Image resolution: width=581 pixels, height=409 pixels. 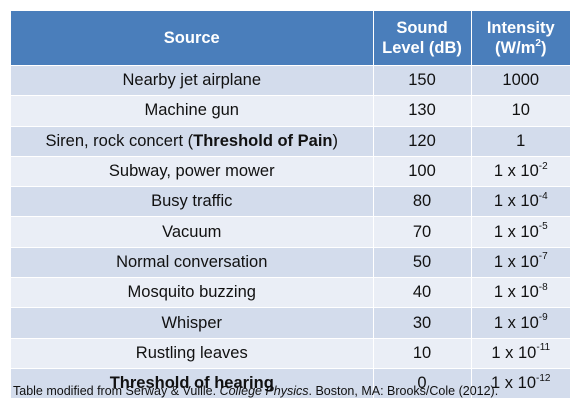 What do you see at coordinates (520, 323) in the screenshot?
I see `cell-intensity: 1 x 10-9` at bounding box center [520, 323].